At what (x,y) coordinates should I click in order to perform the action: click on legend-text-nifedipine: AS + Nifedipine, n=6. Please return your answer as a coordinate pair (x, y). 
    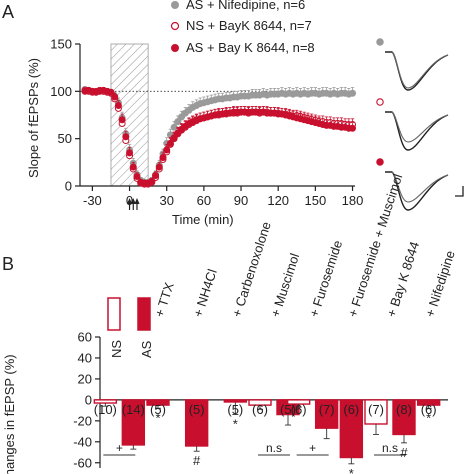
    Looking at the image, I should click on (245, 6).